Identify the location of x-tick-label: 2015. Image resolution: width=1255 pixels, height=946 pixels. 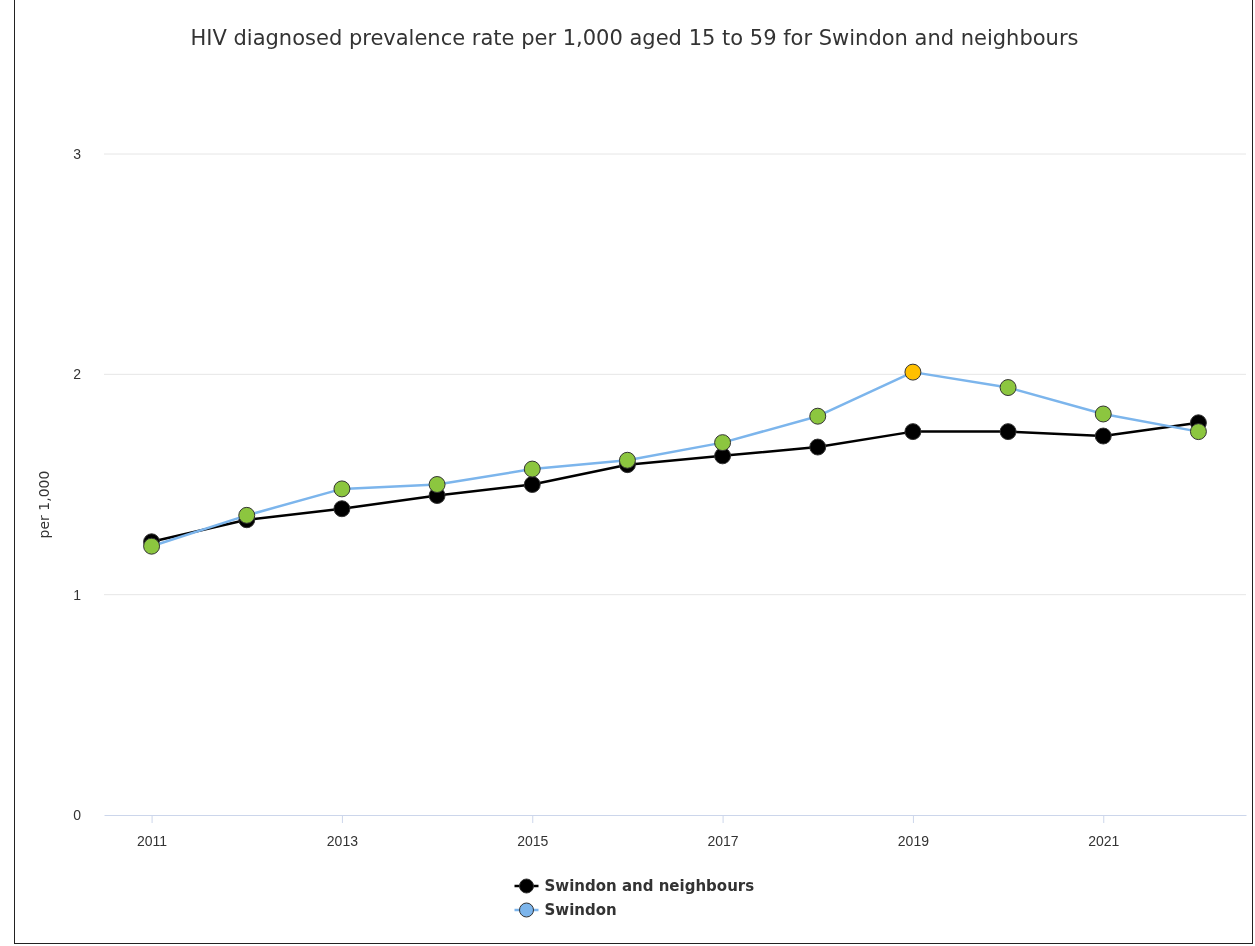
(533, 840).